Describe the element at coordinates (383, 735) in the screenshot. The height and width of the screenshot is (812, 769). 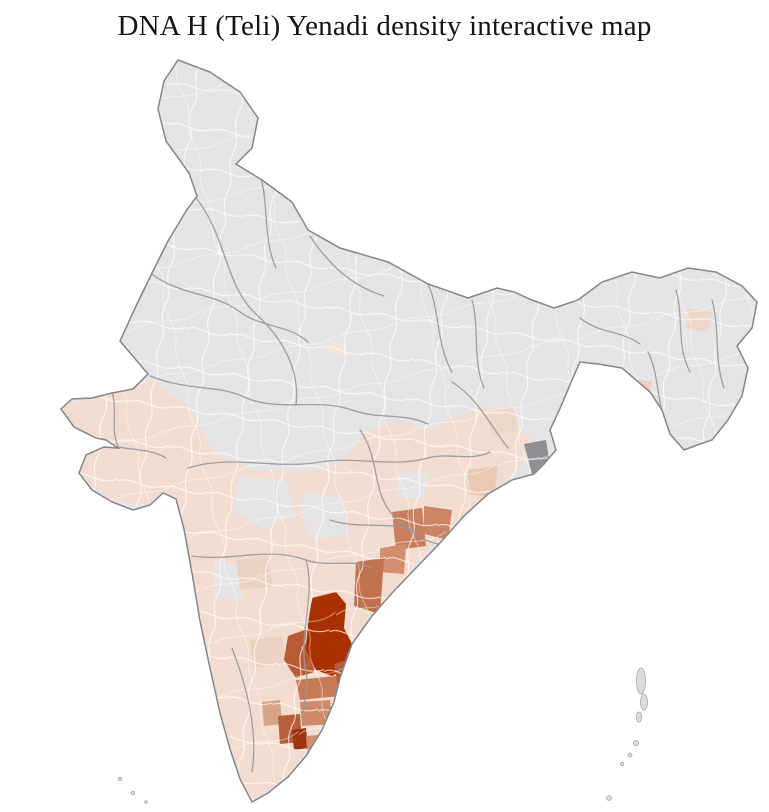
I see `islands` at that location.